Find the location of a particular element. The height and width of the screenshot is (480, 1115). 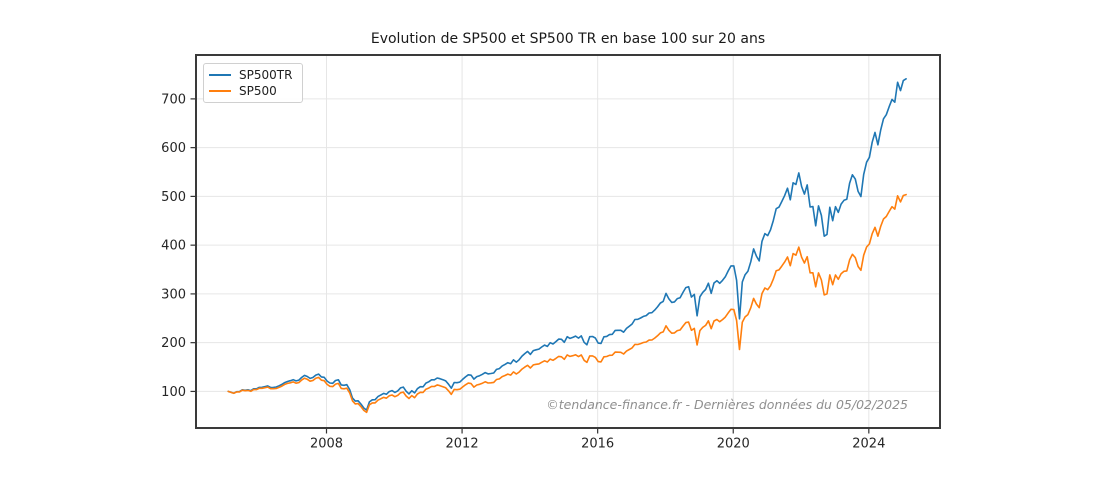

legend-label-sp500tr: SP500TR is located at coordinates (266, 75).